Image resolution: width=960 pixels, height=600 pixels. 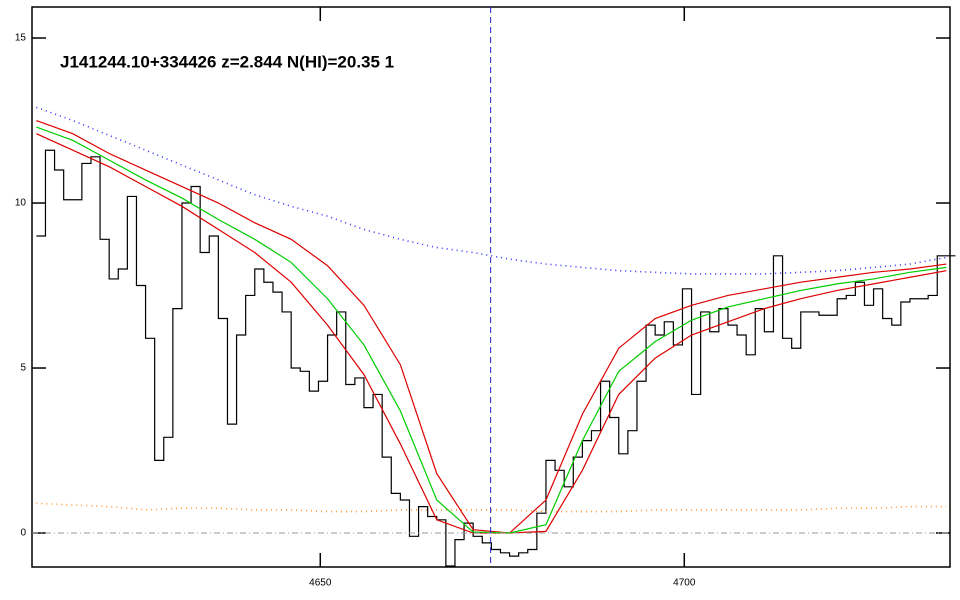 I want to click on x-tick-label: 4700, so click(x=684, y=583).